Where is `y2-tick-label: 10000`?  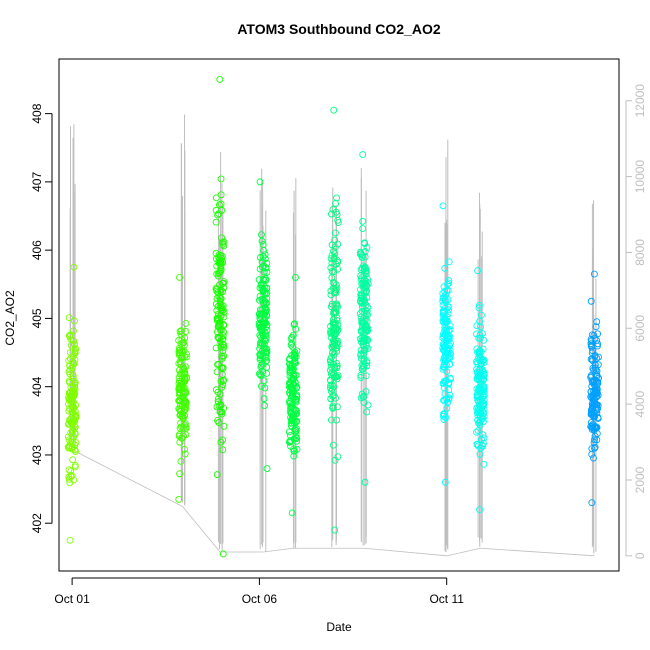
y2-tick-label: 10000 is located at coordinates (640, 177).